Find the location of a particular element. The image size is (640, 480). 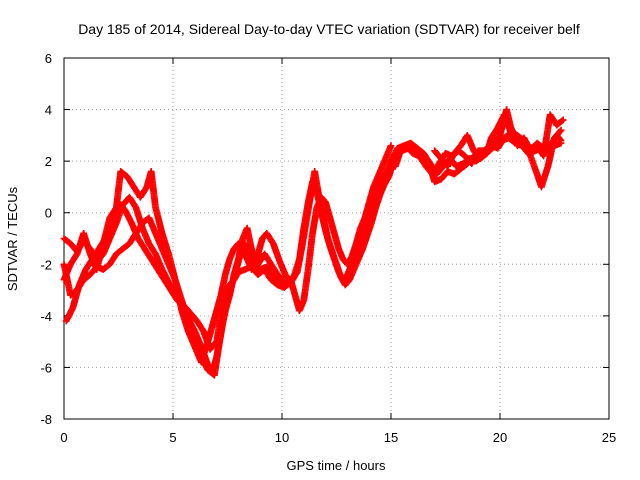

y-tick-label: -4 is located at coordinates (46, 316).